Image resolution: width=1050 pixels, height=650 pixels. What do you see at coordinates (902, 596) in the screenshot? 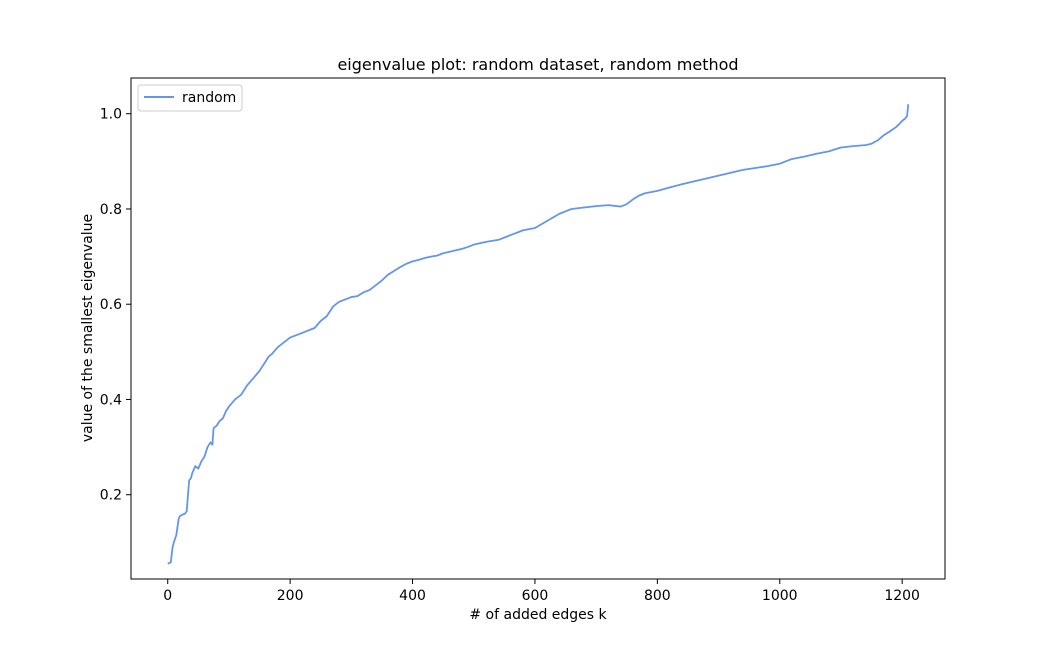
I see `x-tick-label: 1200` at bounding box center [902, 596].